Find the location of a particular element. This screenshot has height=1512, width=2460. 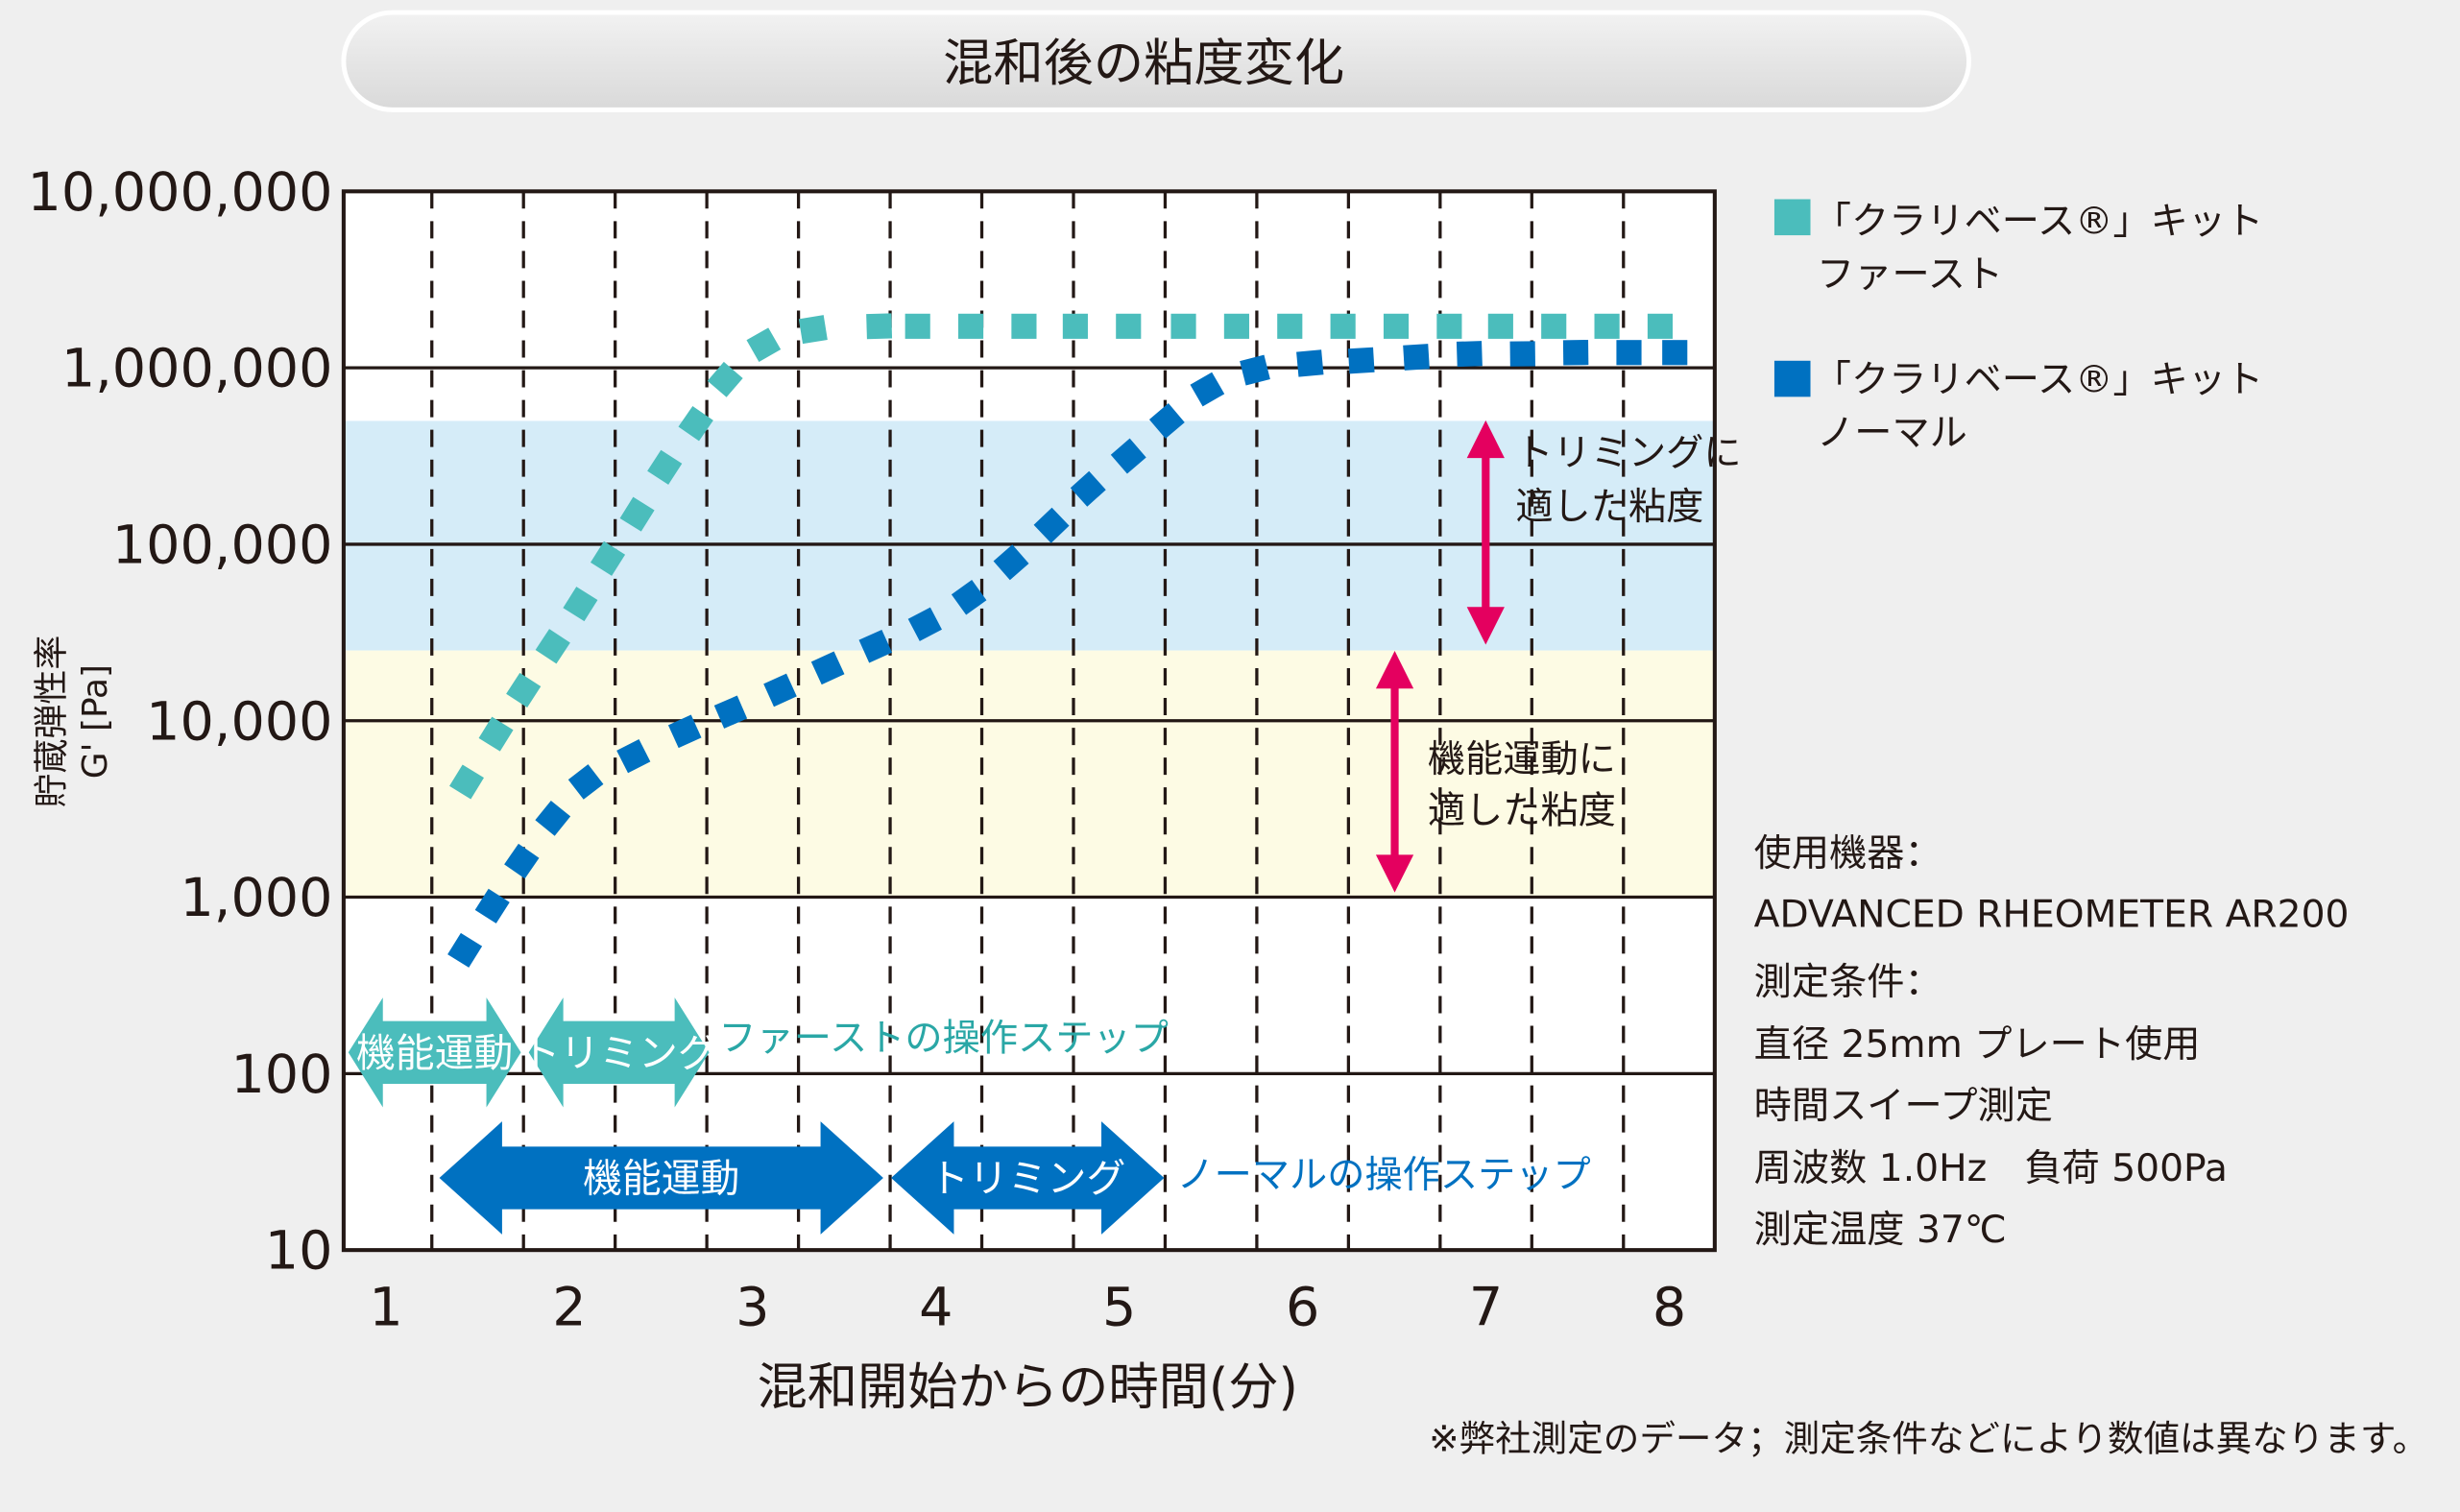

fast-step-trimming is located at coordinates (619, 1052).